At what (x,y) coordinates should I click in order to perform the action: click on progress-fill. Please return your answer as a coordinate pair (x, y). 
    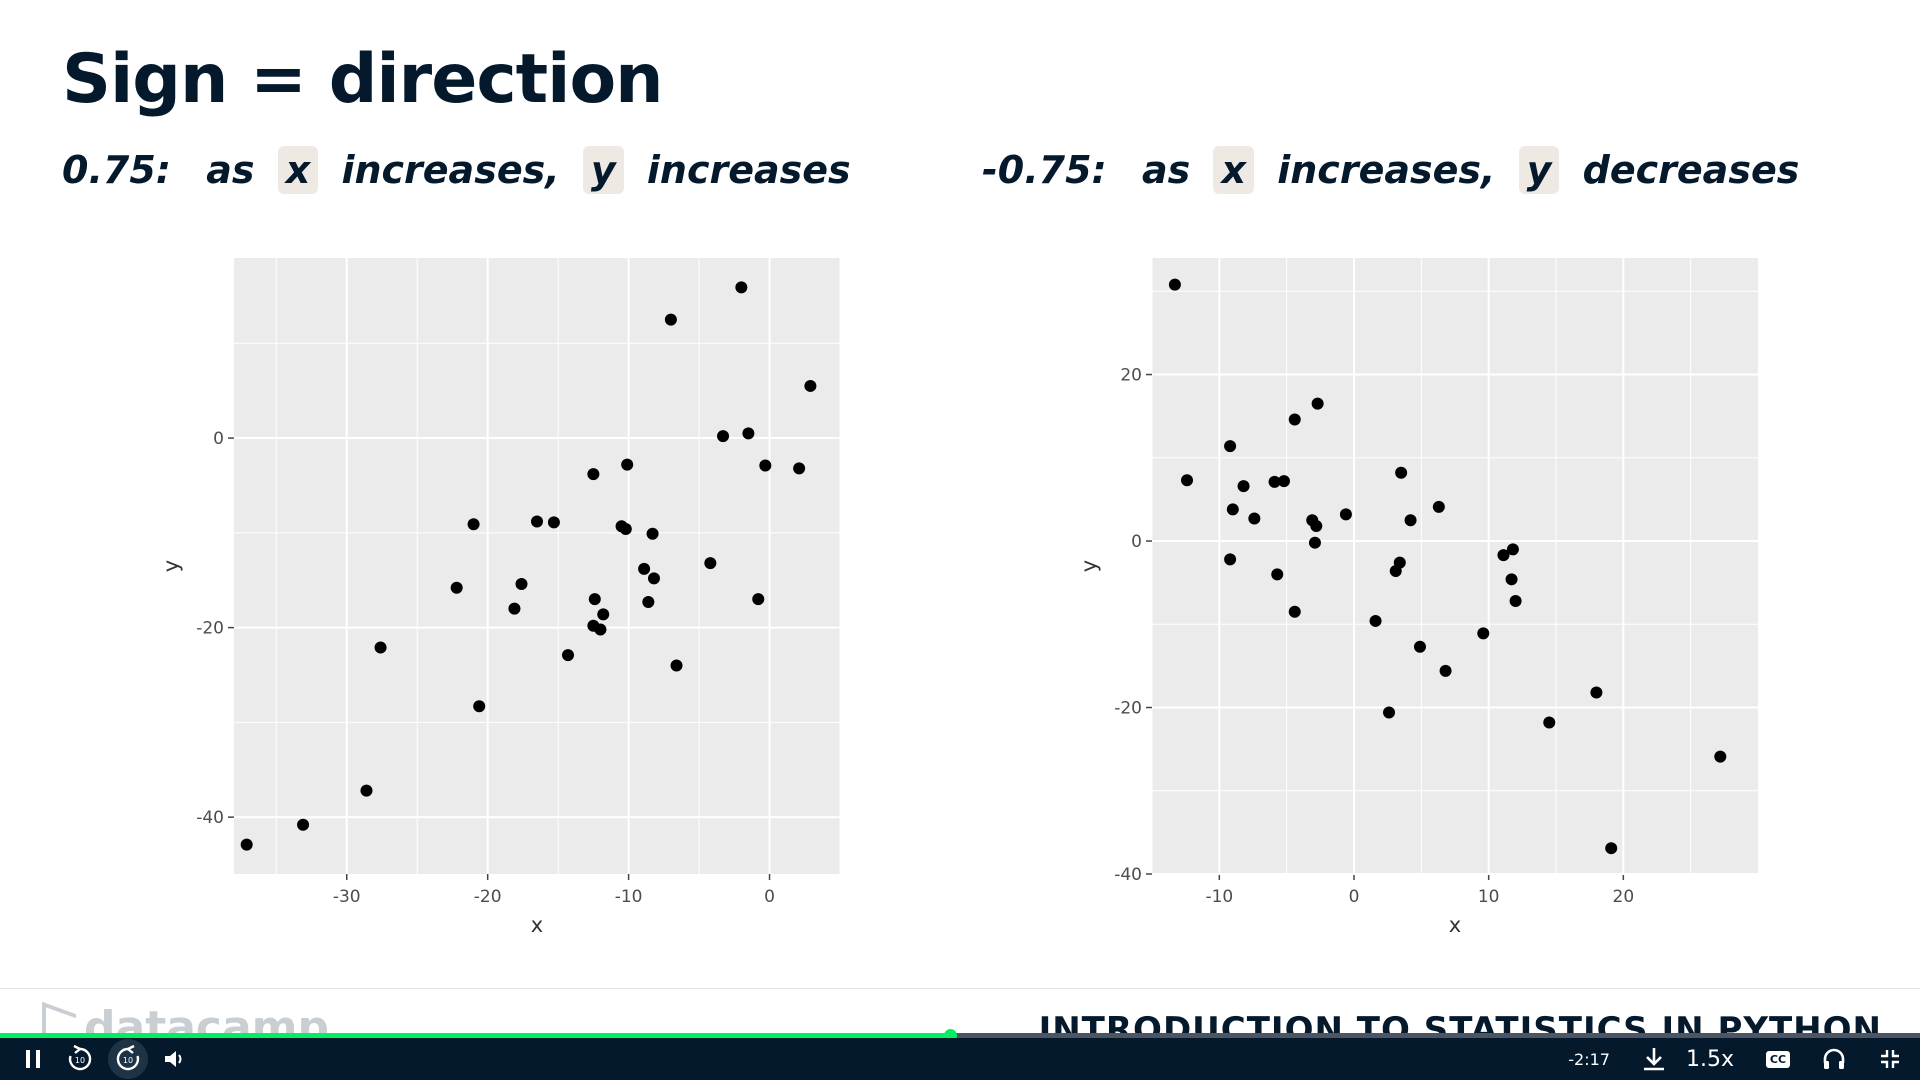
    Looking at the image, I should click on (475, 1035).